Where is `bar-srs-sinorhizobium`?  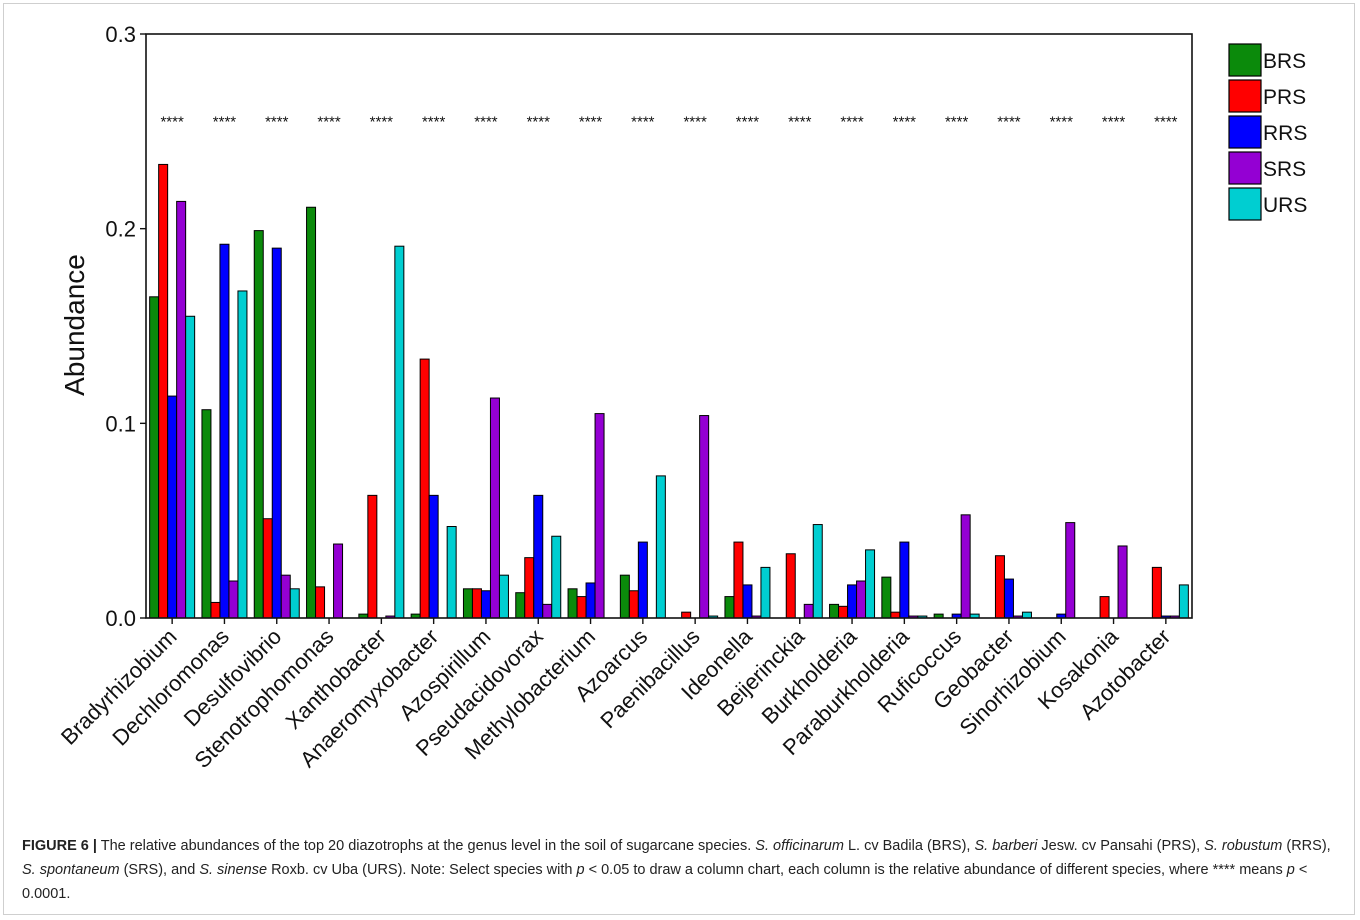
bar-srs-sinorhizobium is located at coordinates (1070, 570).